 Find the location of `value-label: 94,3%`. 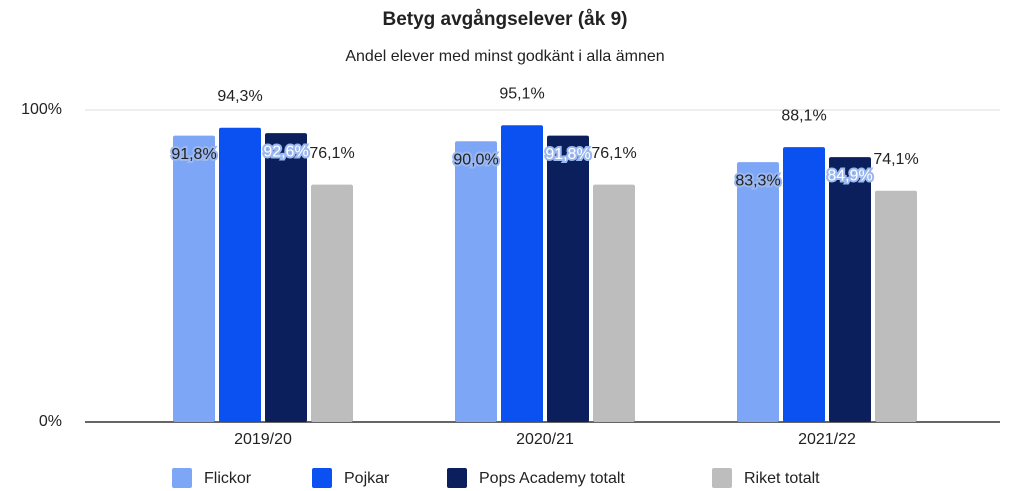

value-label: 94,3% is located at coordinates (239, 96).